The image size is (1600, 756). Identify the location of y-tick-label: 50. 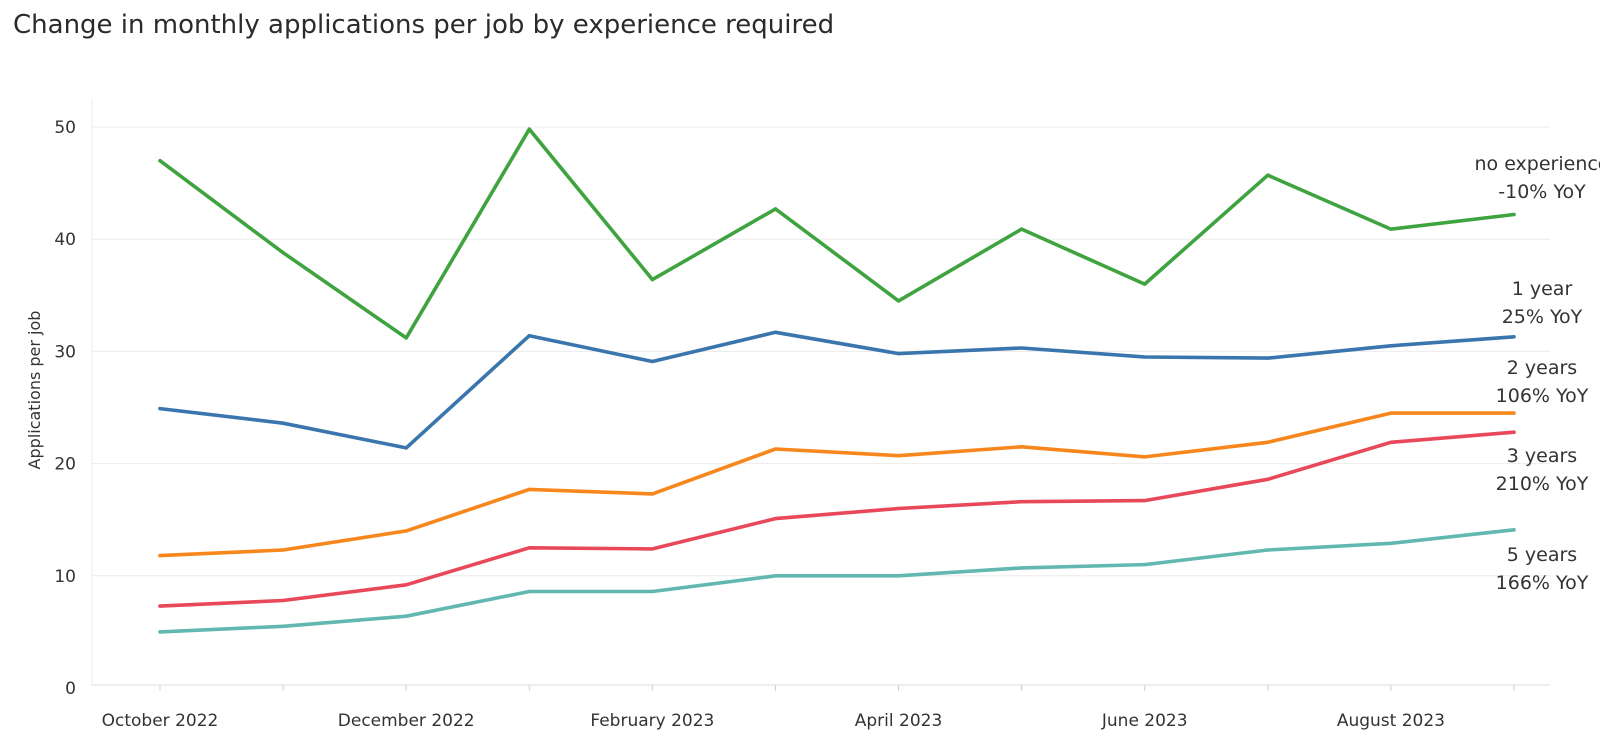
(65, 128).